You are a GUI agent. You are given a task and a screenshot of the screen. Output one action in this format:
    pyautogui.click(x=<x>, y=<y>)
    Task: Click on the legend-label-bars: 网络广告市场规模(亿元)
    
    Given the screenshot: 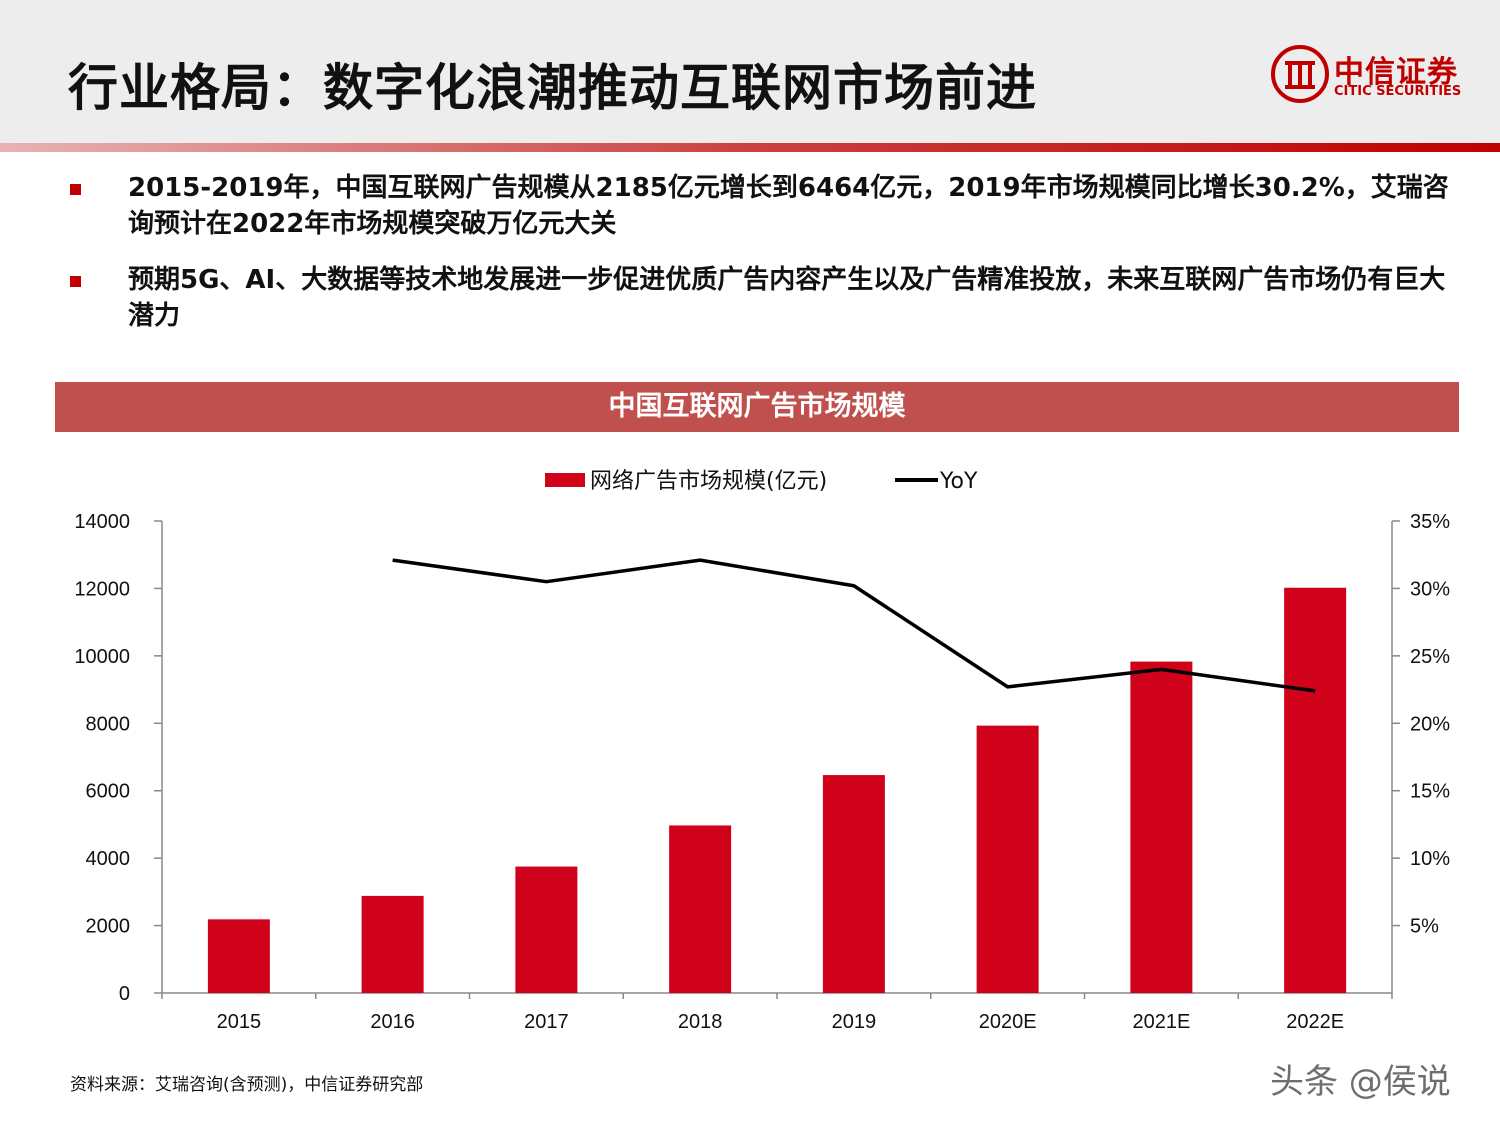 What is the action you would take?
    pyautogui.click(x=708, y=481)
    